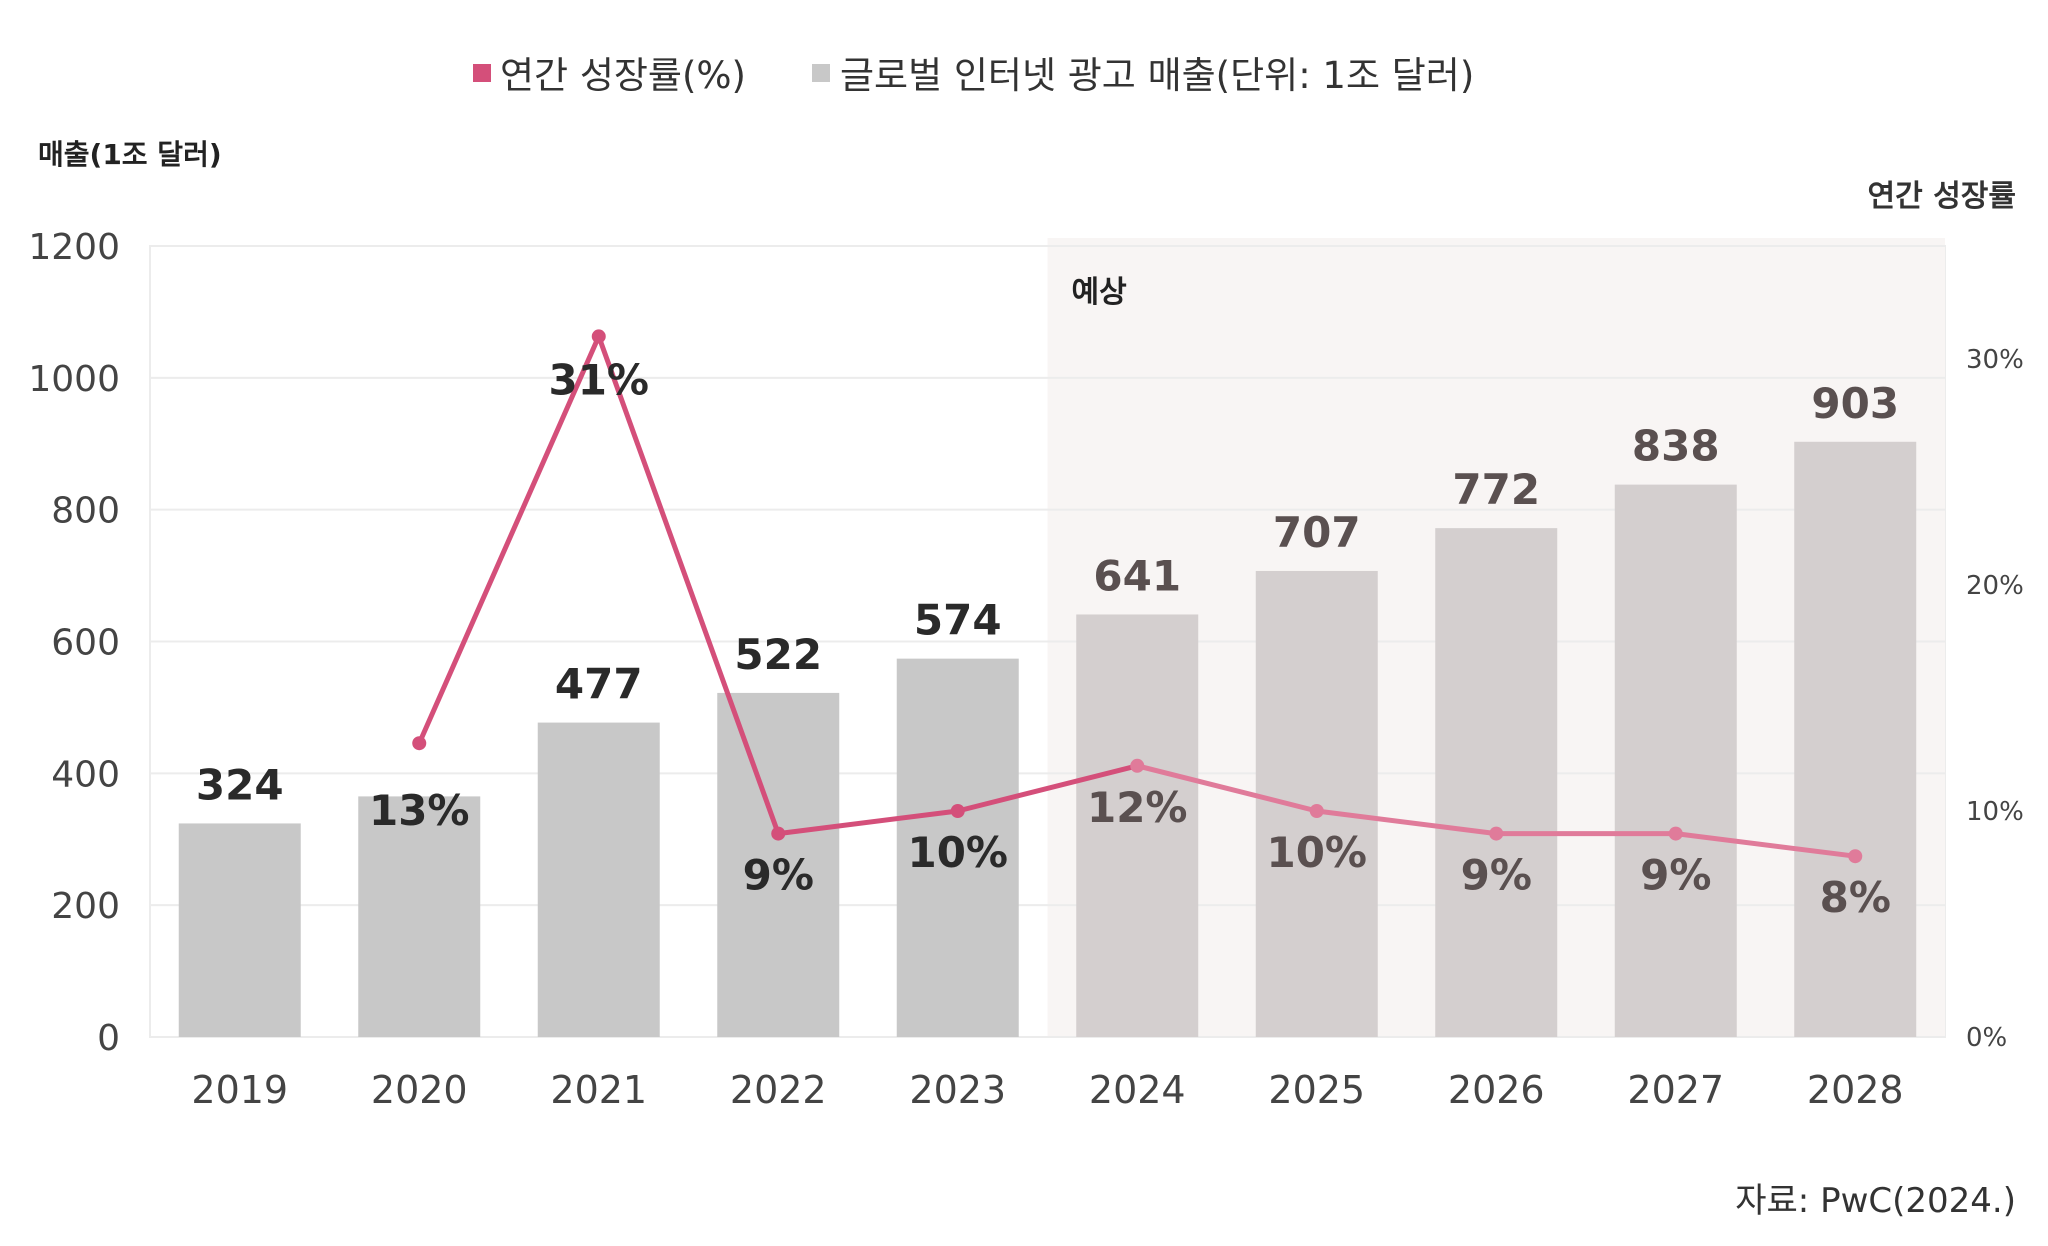  What do you see at coordinates (821, 73) in the screenshot?
I see `legend-revenue-swatch` at bounding box center [821, 73].